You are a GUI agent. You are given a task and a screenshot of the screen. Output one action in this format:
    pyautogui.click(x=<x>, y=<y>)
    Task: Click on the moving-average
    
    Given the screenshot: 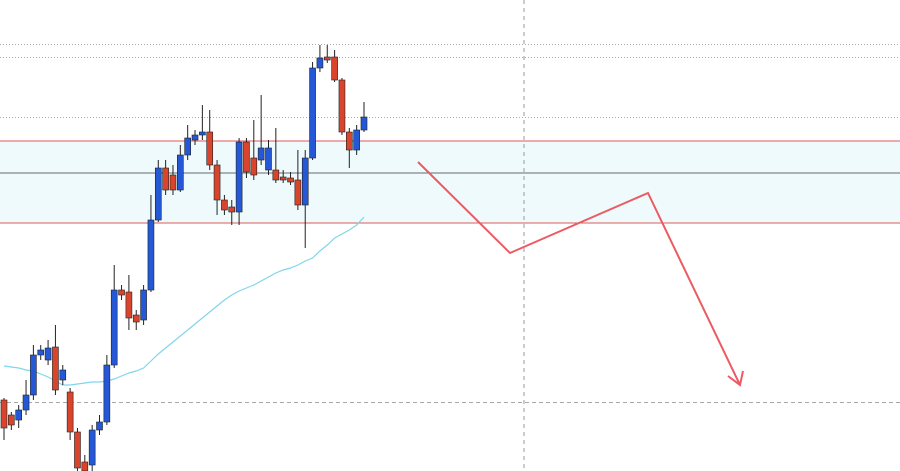 What is the action you would take?
    pyautogui.click(x=184, y=301)
    